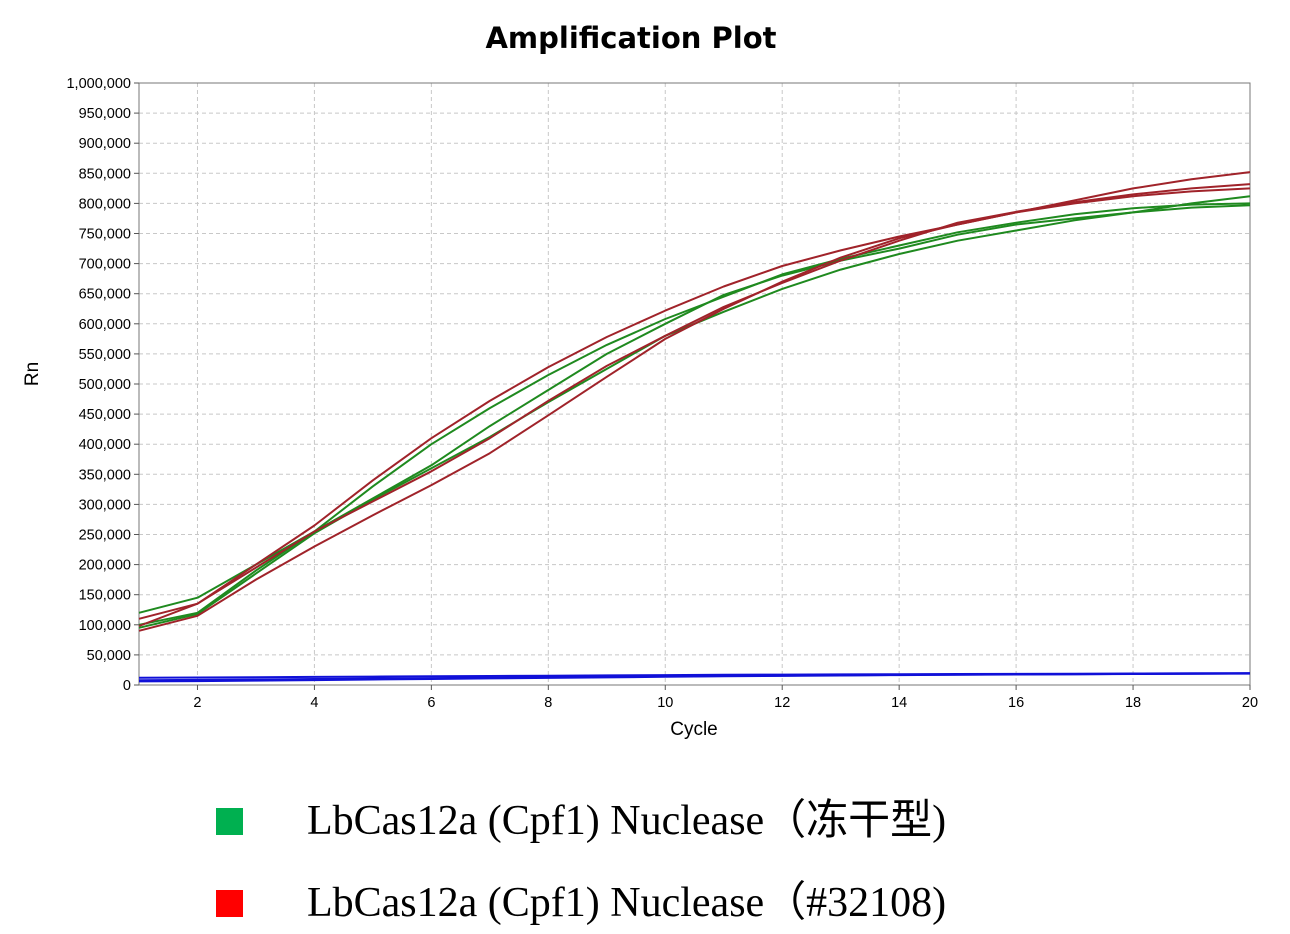 Image resolution: width=1290 pixels, height=934 pixels. I want to click on y-tick-label: 850,000, so click(105, 174).